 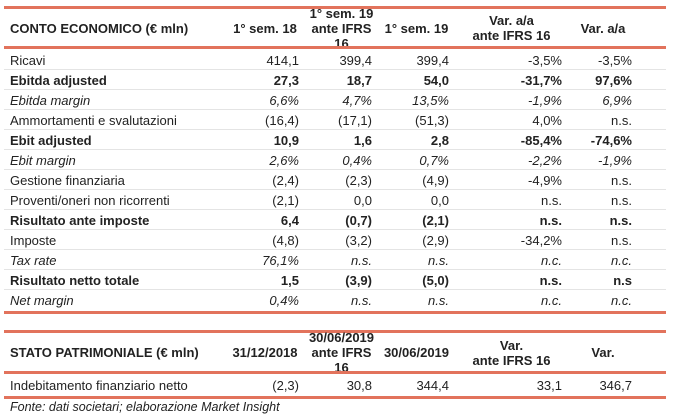 I want to click on value-cell: (2,4), so click(x=285, y=180).